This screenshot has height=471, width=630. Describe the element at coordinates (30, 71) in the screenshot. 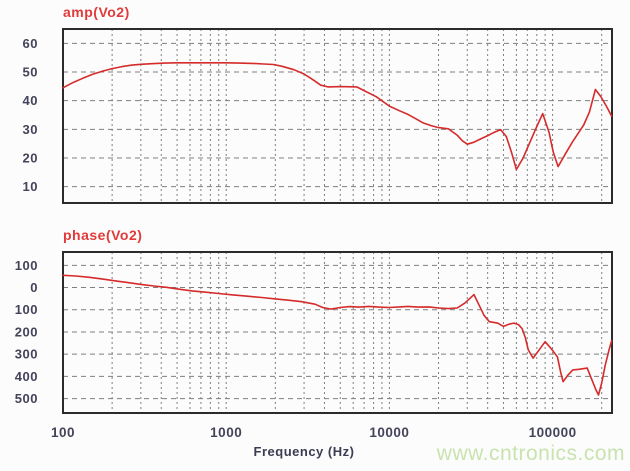

I see `amp-y-tick-label: 50` at that location.